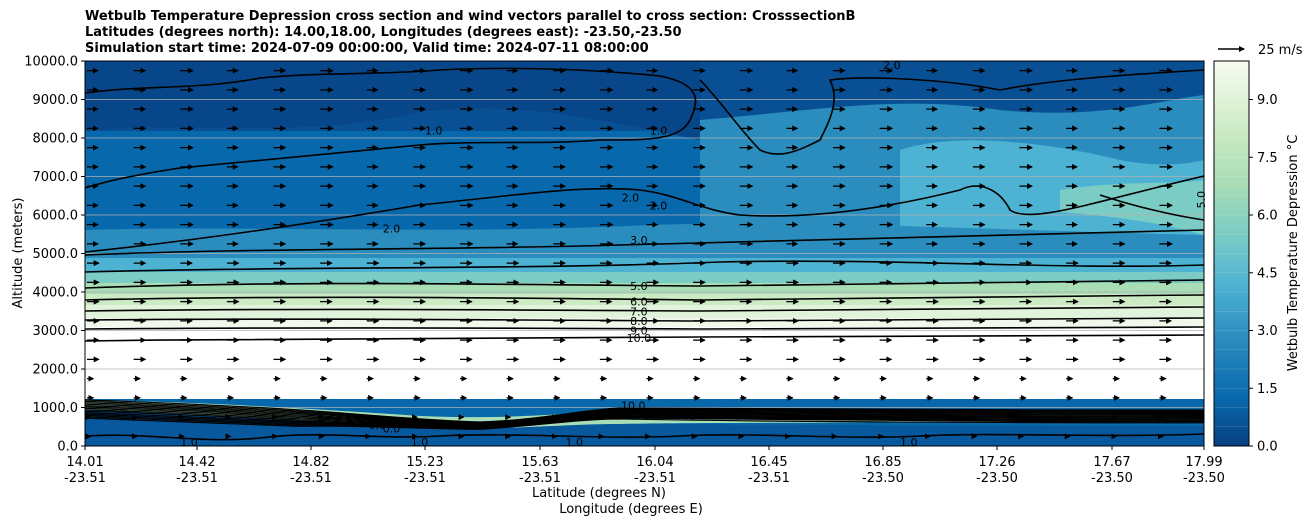 The width and height of the screenshot is (1312, 526). Describe the element at coordinates (310, 462) in the screenshot. I see `x-tick-label-lat: 14.82` at that location.